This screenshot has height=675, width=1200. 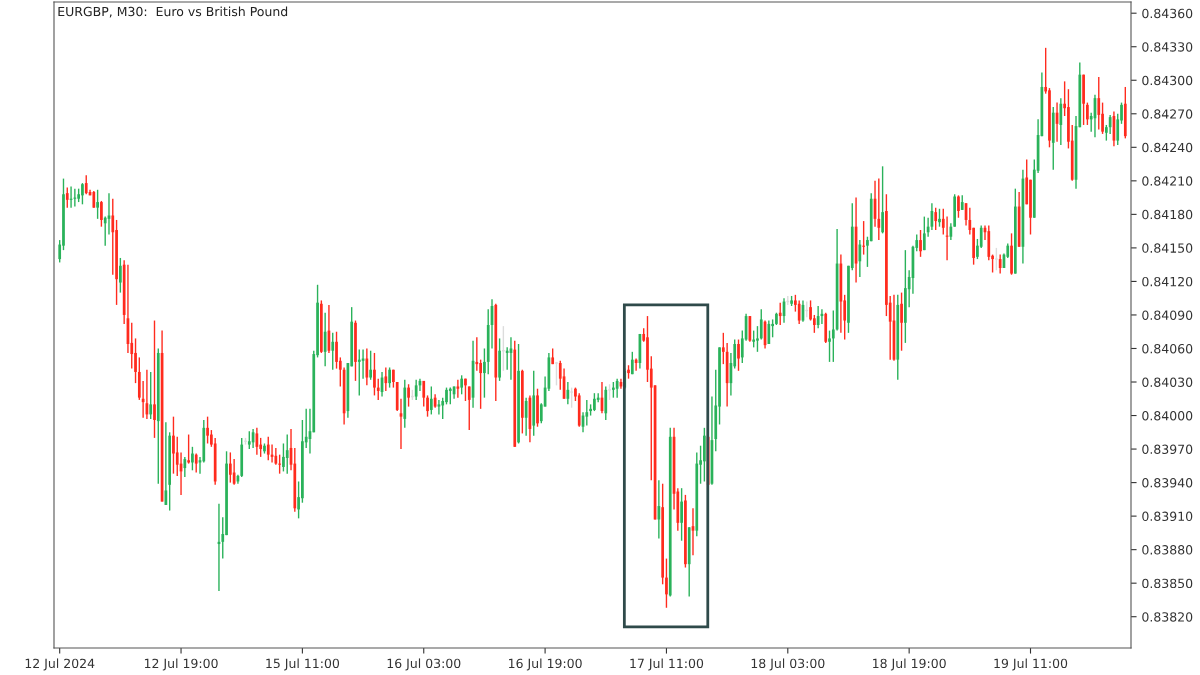 I want to click on x-tick-label: 16 Jul 19:00, so click(x=545, y=664).